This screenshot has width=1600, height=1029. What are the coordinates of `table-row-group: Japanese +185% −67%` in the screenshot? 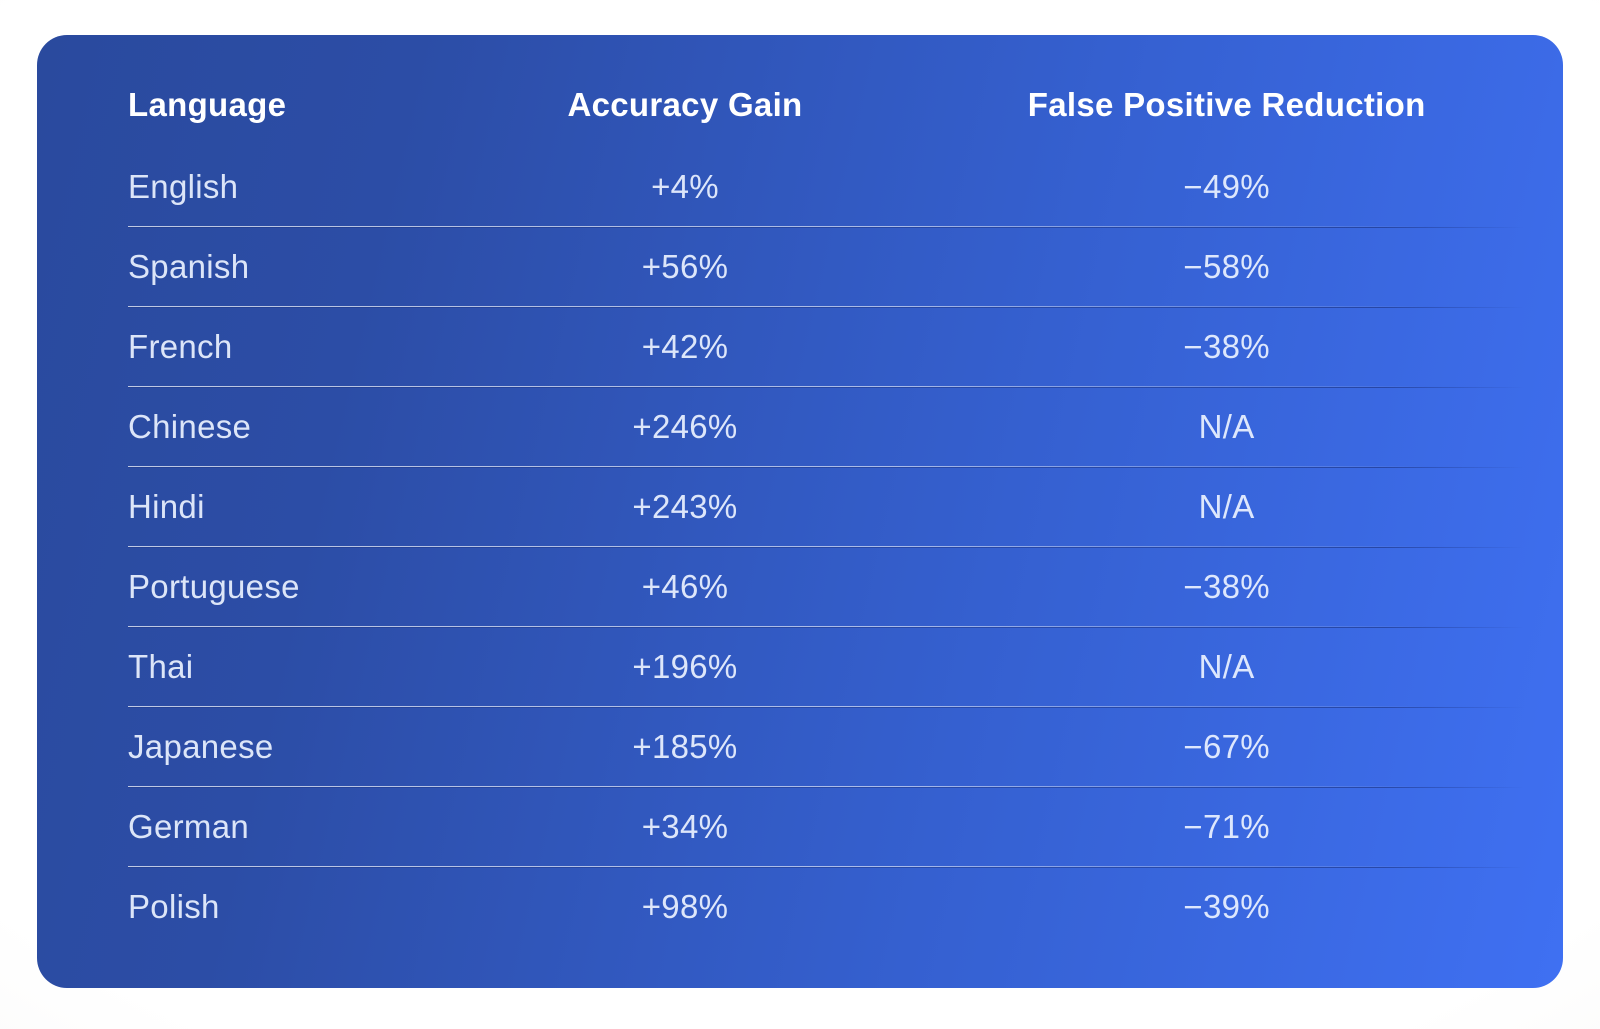 It's located at (826, 748).